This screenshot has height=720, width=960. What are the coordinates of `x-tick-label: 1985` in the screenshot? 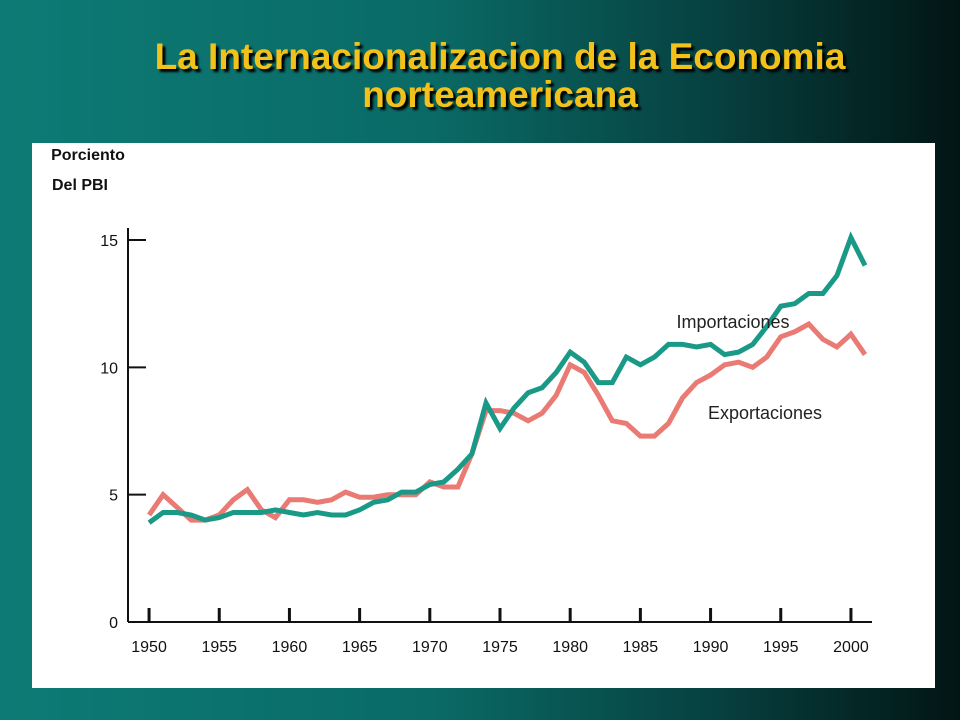 It's located at (641, 647).